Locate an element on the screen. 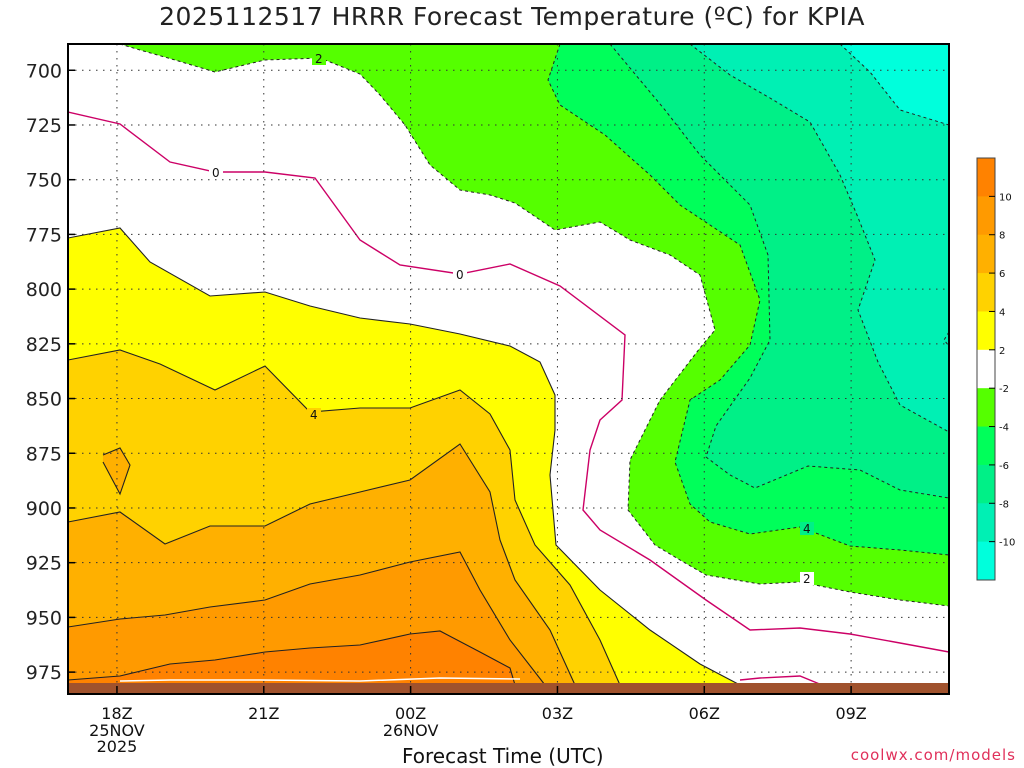  y-tick-label: 975 is located at coordinates (44, 673).